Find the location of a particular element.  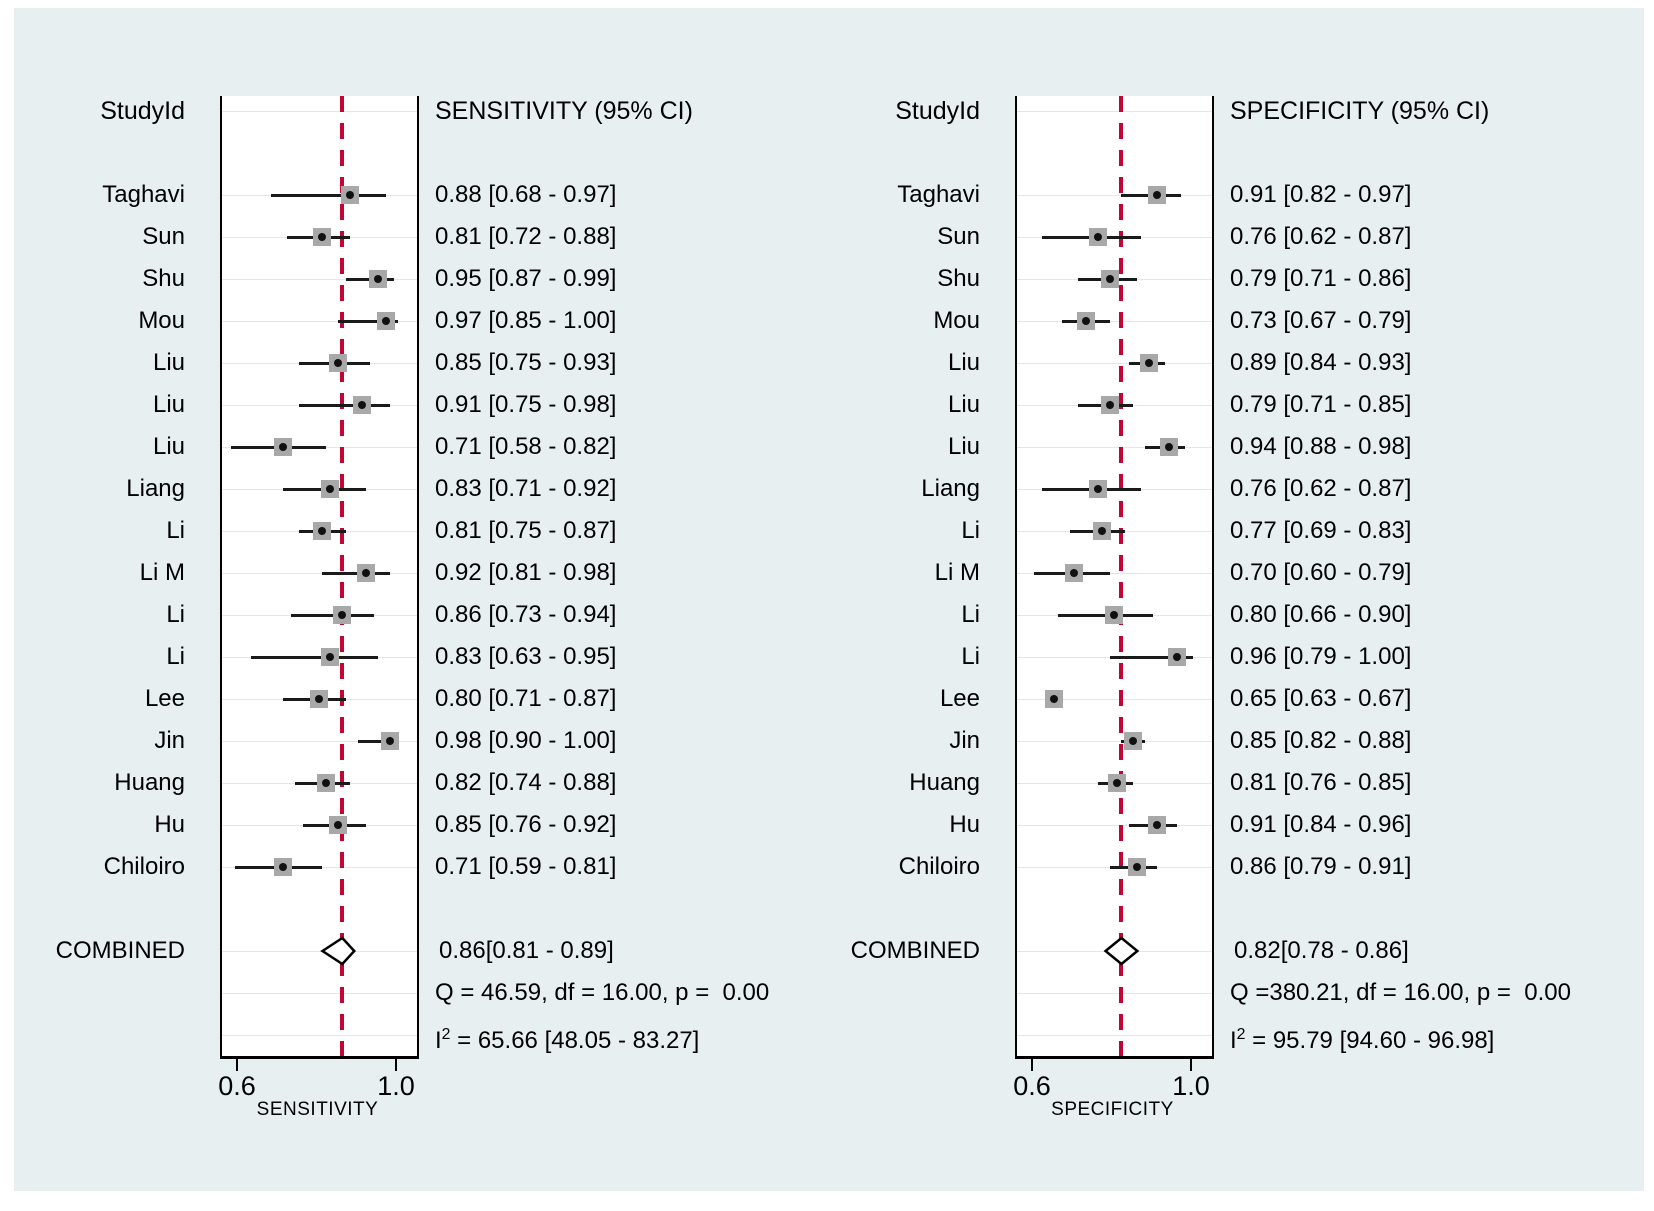

effect-text: 0.95 [0.87 - 0.99] is located at coordinates (526, 278).